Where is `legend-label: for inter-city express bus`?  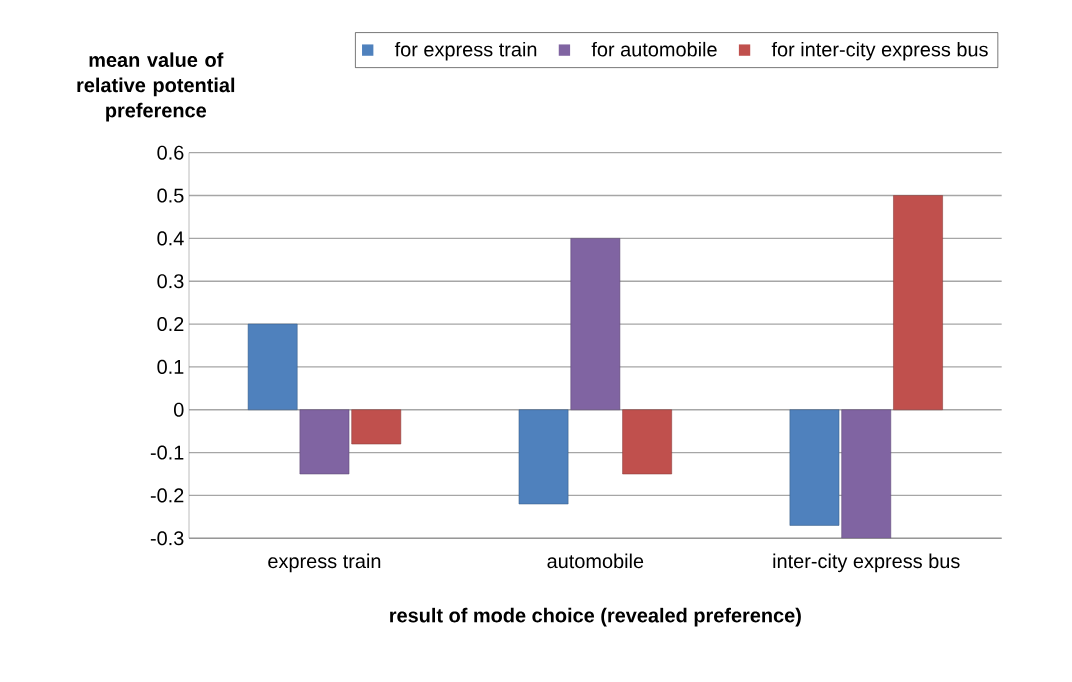
legend-label: for inter-city express bus is located at coordinates (879, 51).